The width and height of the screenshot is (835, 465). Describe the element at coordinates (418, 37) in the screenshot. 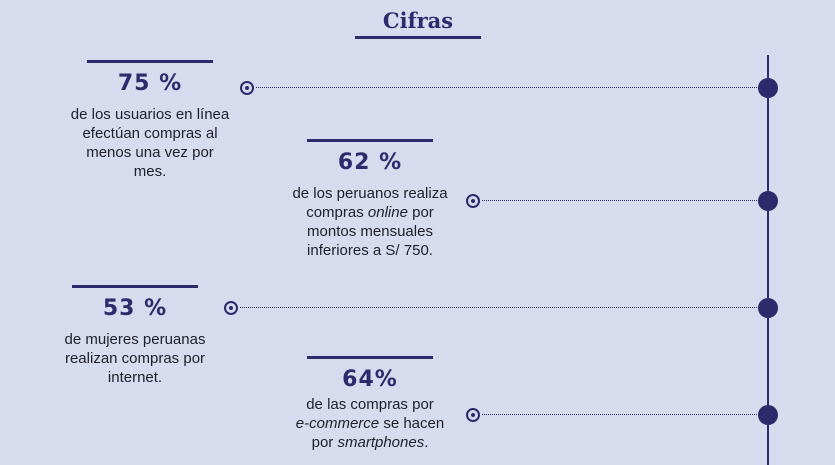

I see `title-underline` at that location.